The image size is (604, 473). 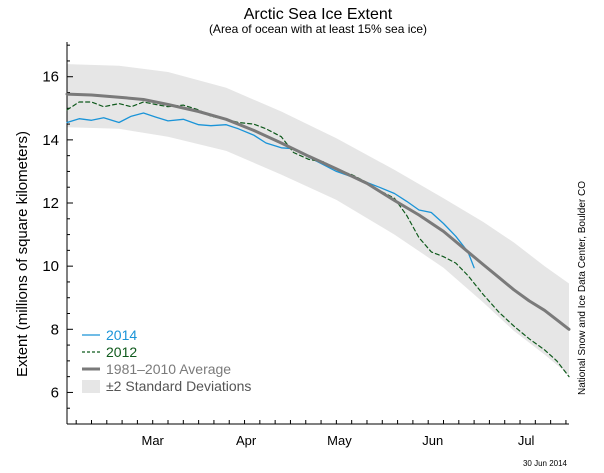 I want to click on y-tick-label: 10, so click(x=50, y=266).